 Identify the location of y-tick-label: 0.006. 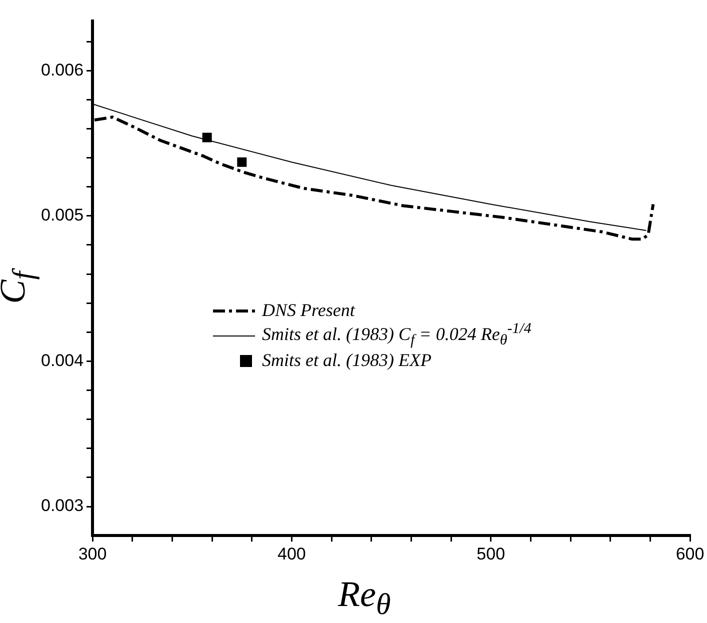
(62, 70).